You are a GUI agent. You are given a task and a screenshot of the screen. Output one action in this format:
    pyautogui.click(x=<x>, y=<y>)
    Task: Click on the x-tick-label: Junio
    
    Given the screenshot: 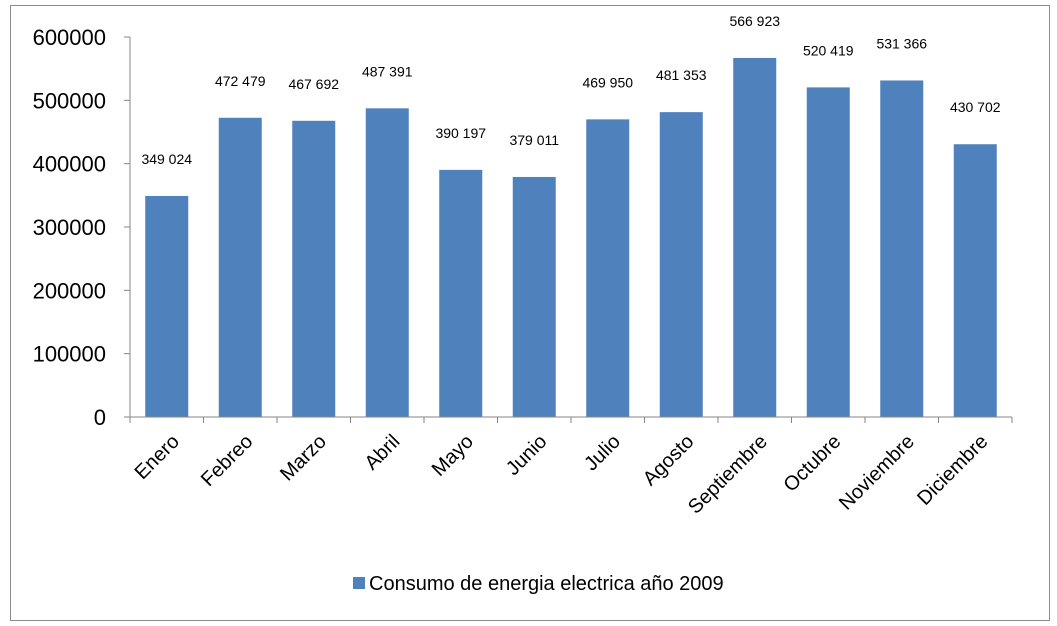 What is the action you would take?
    pyautogui.click(x=526, y=455)
    